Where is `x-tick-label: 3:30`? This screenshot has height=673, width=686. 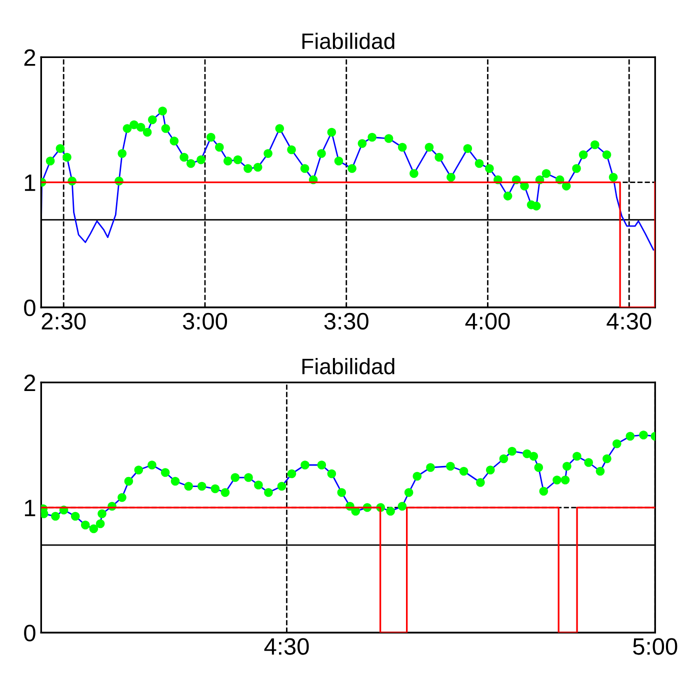
x-tick-label: 3:30 is located at coordinates (346, 321).